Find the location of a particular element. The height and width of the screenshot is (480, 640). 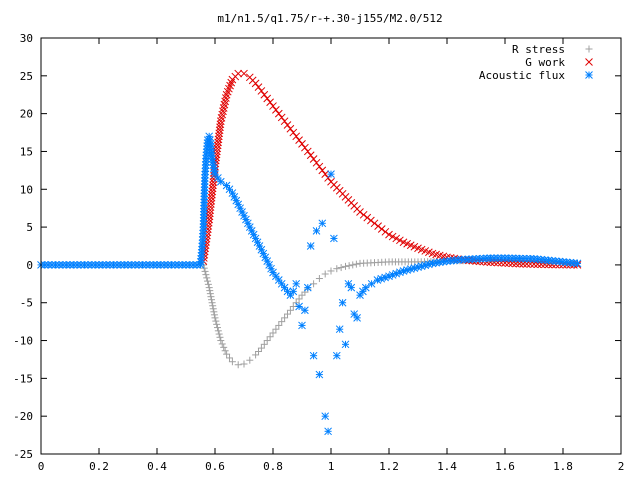

x-tick-label: 2 is located at coordinates (621, 466).